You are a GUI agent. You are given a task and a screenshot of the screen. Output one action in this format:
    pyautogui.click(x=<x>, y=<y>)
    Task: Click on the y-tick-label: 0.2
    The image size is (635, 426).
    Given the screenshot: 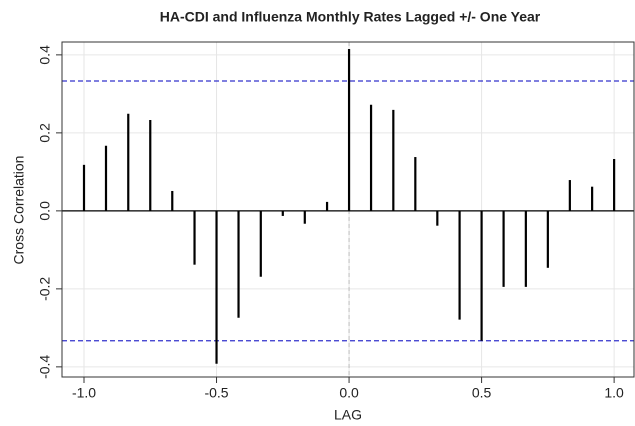 What is the action you would take?
    pyautogui.click(x=45, y=133)
    